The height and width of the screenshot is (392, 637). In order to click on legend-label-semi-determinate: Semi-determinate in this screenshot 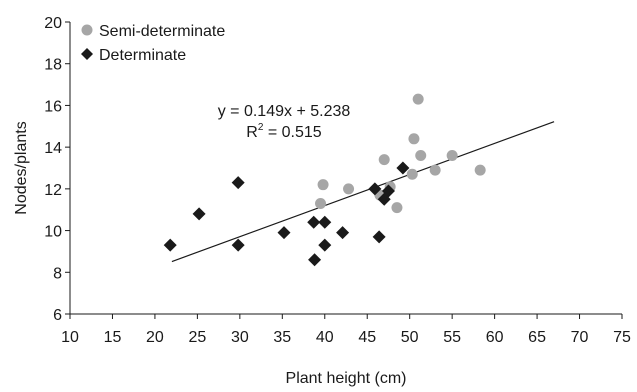, I will do `click(162, 31)`.